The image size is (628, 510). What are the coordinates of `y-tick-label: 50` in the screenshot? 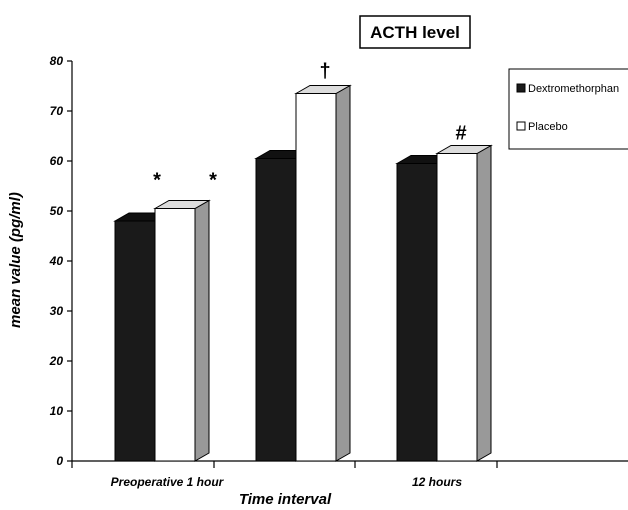 It's located at (57, 211).